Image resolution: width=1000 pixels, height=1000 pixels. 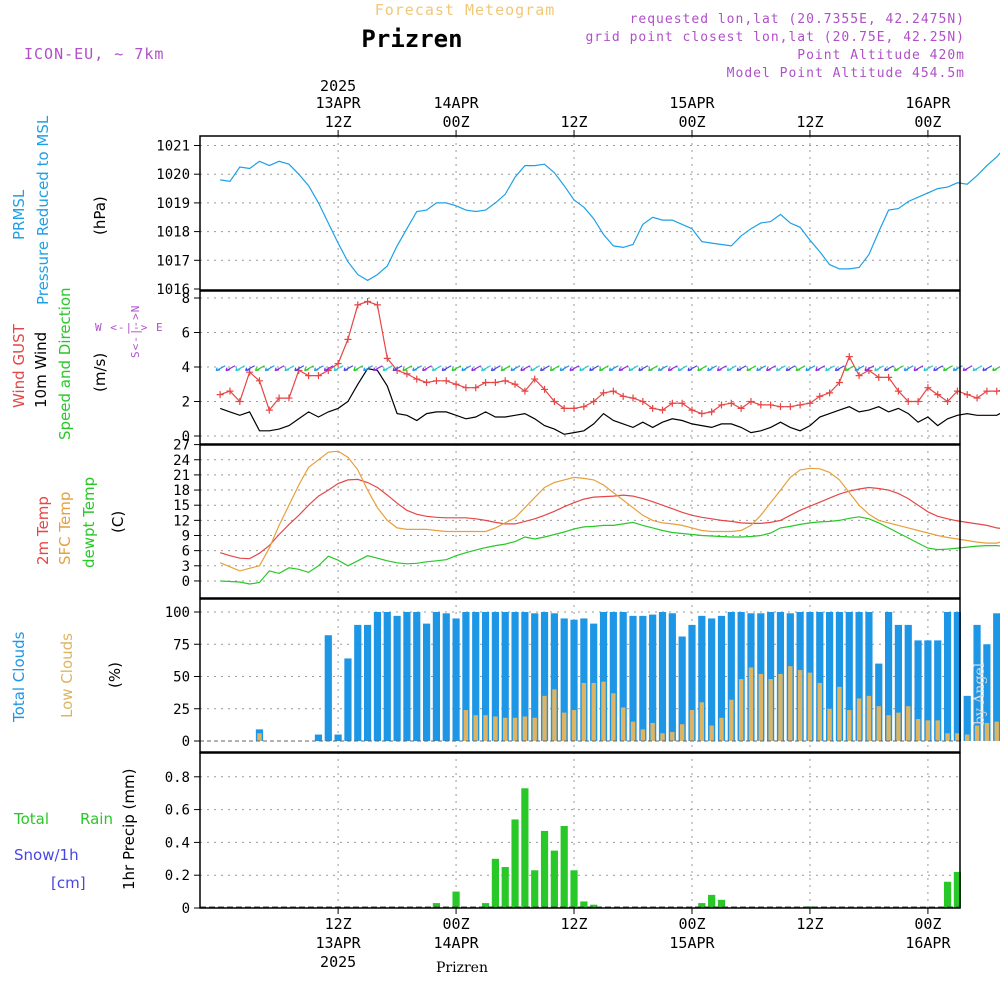 I want to click on model-altitude: Model Point Altitude 454.5m, so click(x=846, y=73).